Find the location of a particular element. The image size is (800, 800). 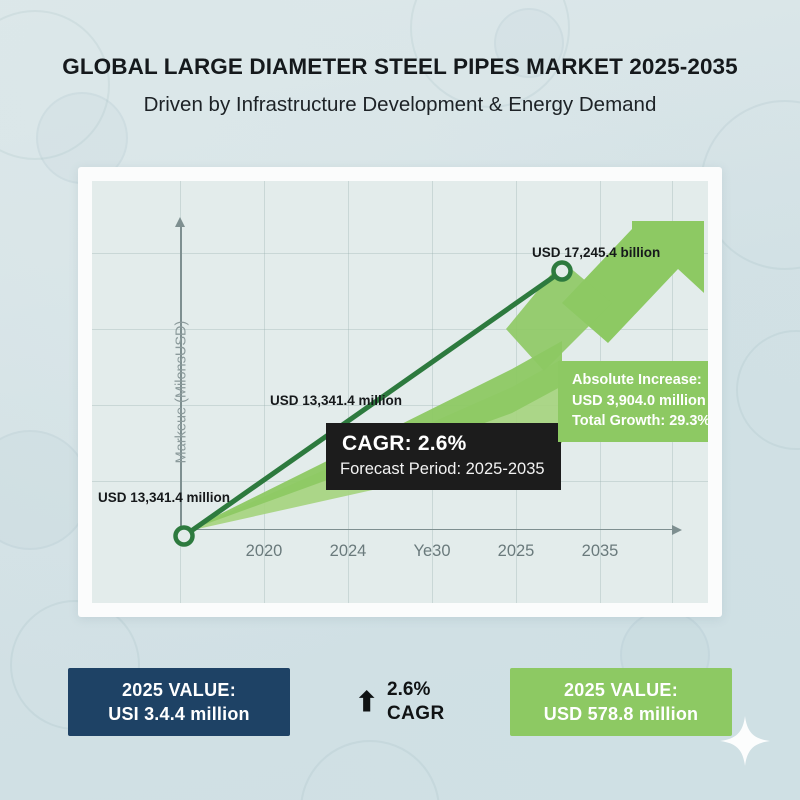

absolute-increase-value: USD 3,904.0 million is located at coordinates (639, 400).